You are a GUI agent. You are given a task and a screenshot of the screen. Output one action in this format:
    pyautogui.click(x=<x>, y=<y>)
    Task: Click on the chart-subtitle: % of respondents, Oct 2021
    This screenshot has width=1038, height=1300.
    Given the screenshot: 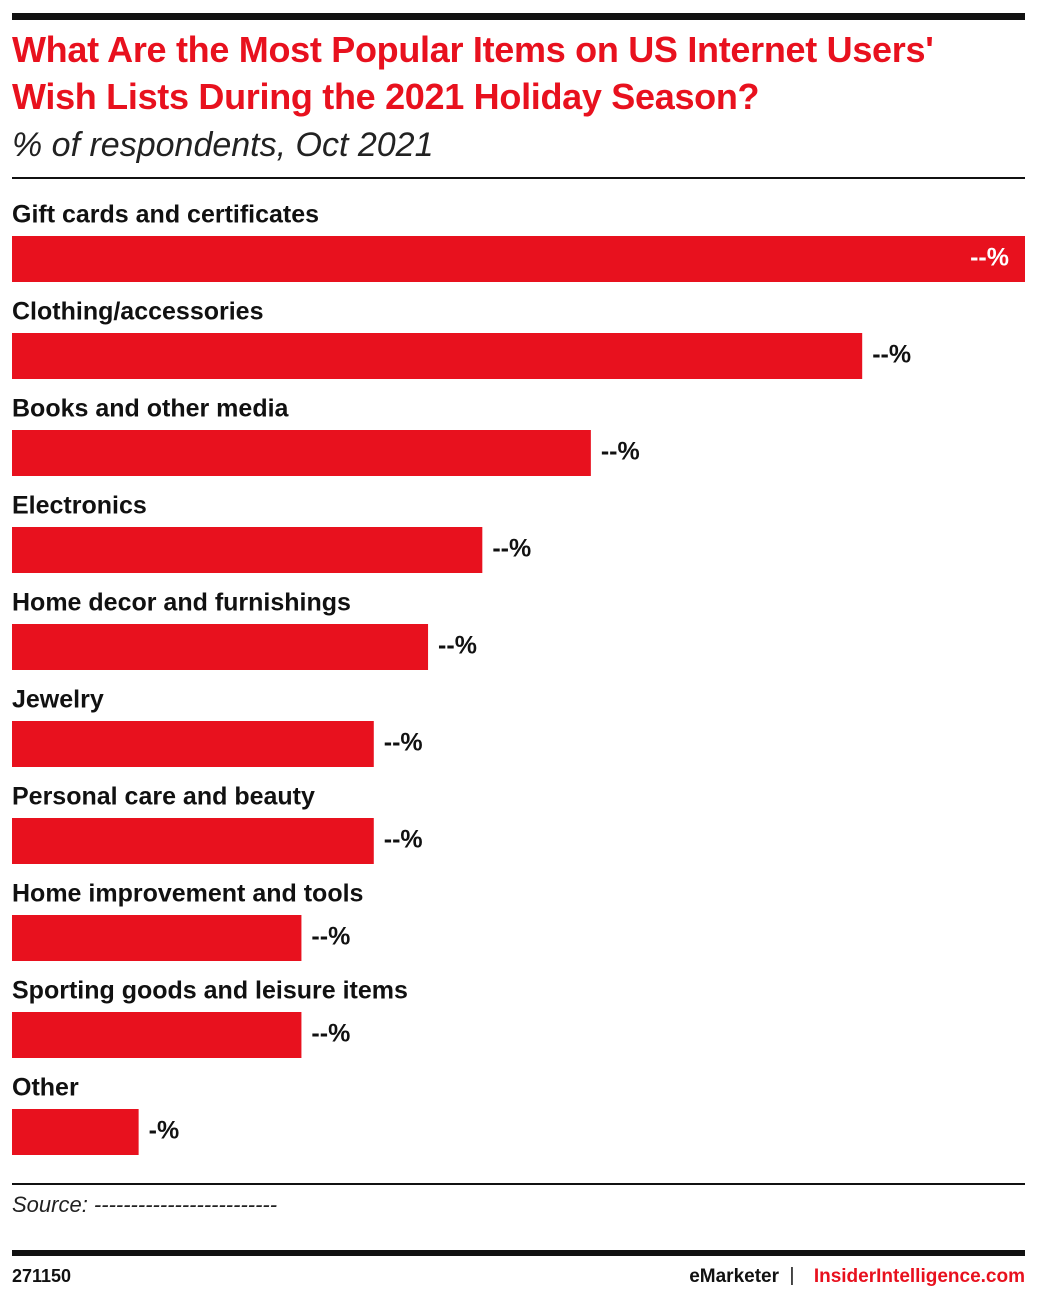 What is the action you would take?
    pyautogui.click(x=223, y=145)
    